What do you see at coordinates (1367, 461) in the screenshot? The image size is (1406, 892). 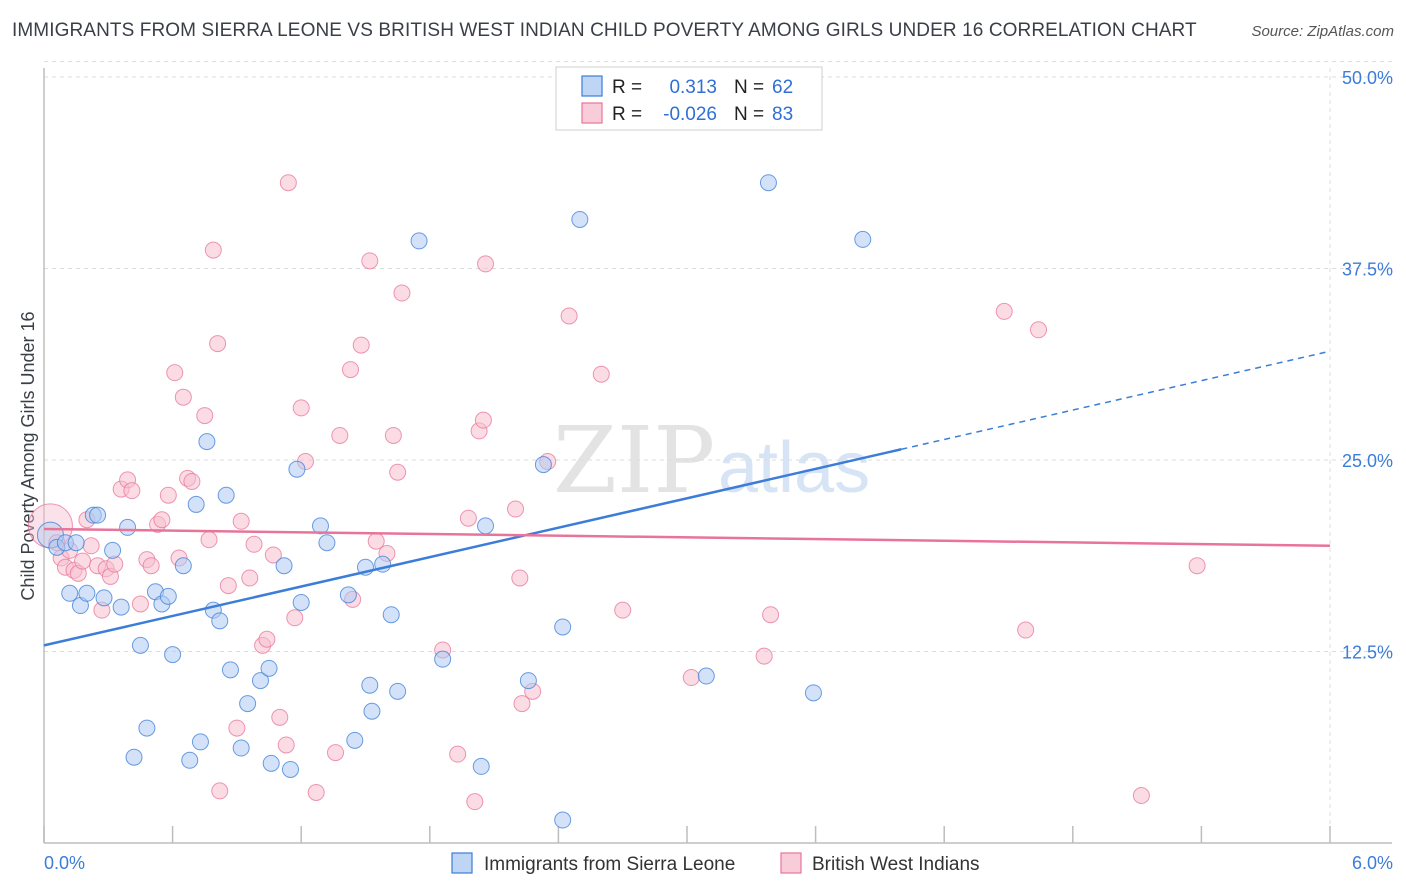 I see `y-tick-label: 25.0%` at bounding box center [1367, 461].